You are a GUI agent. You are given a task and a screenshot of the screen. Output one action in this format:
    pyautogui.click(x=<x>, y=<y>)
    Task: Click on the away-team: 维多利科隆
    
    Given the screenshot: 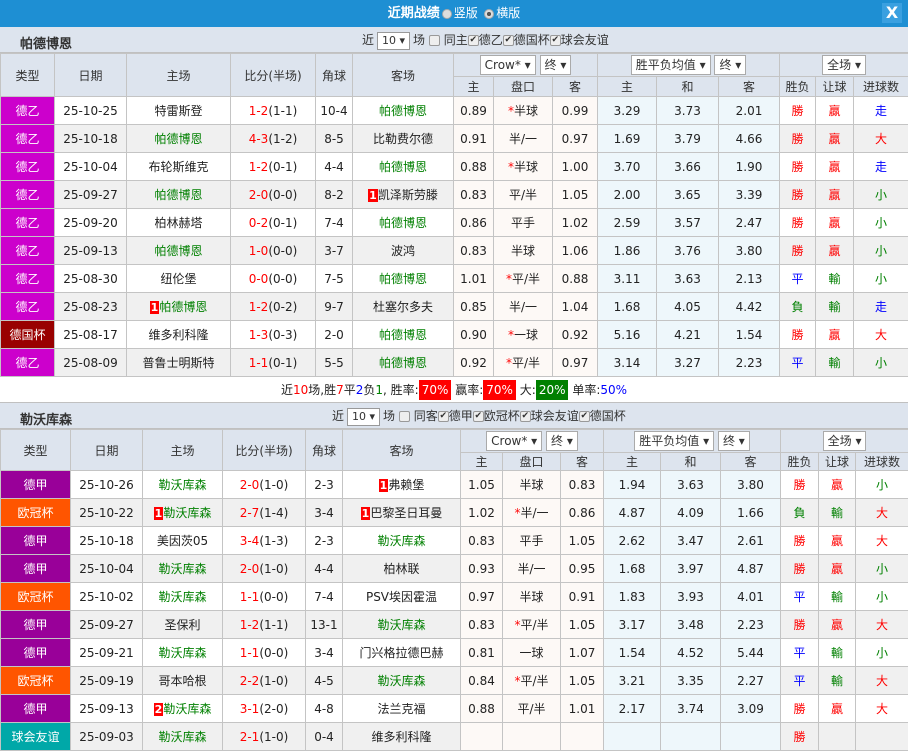 What is the action you would take?
    pyautogui.click(x=402, y=737)
    